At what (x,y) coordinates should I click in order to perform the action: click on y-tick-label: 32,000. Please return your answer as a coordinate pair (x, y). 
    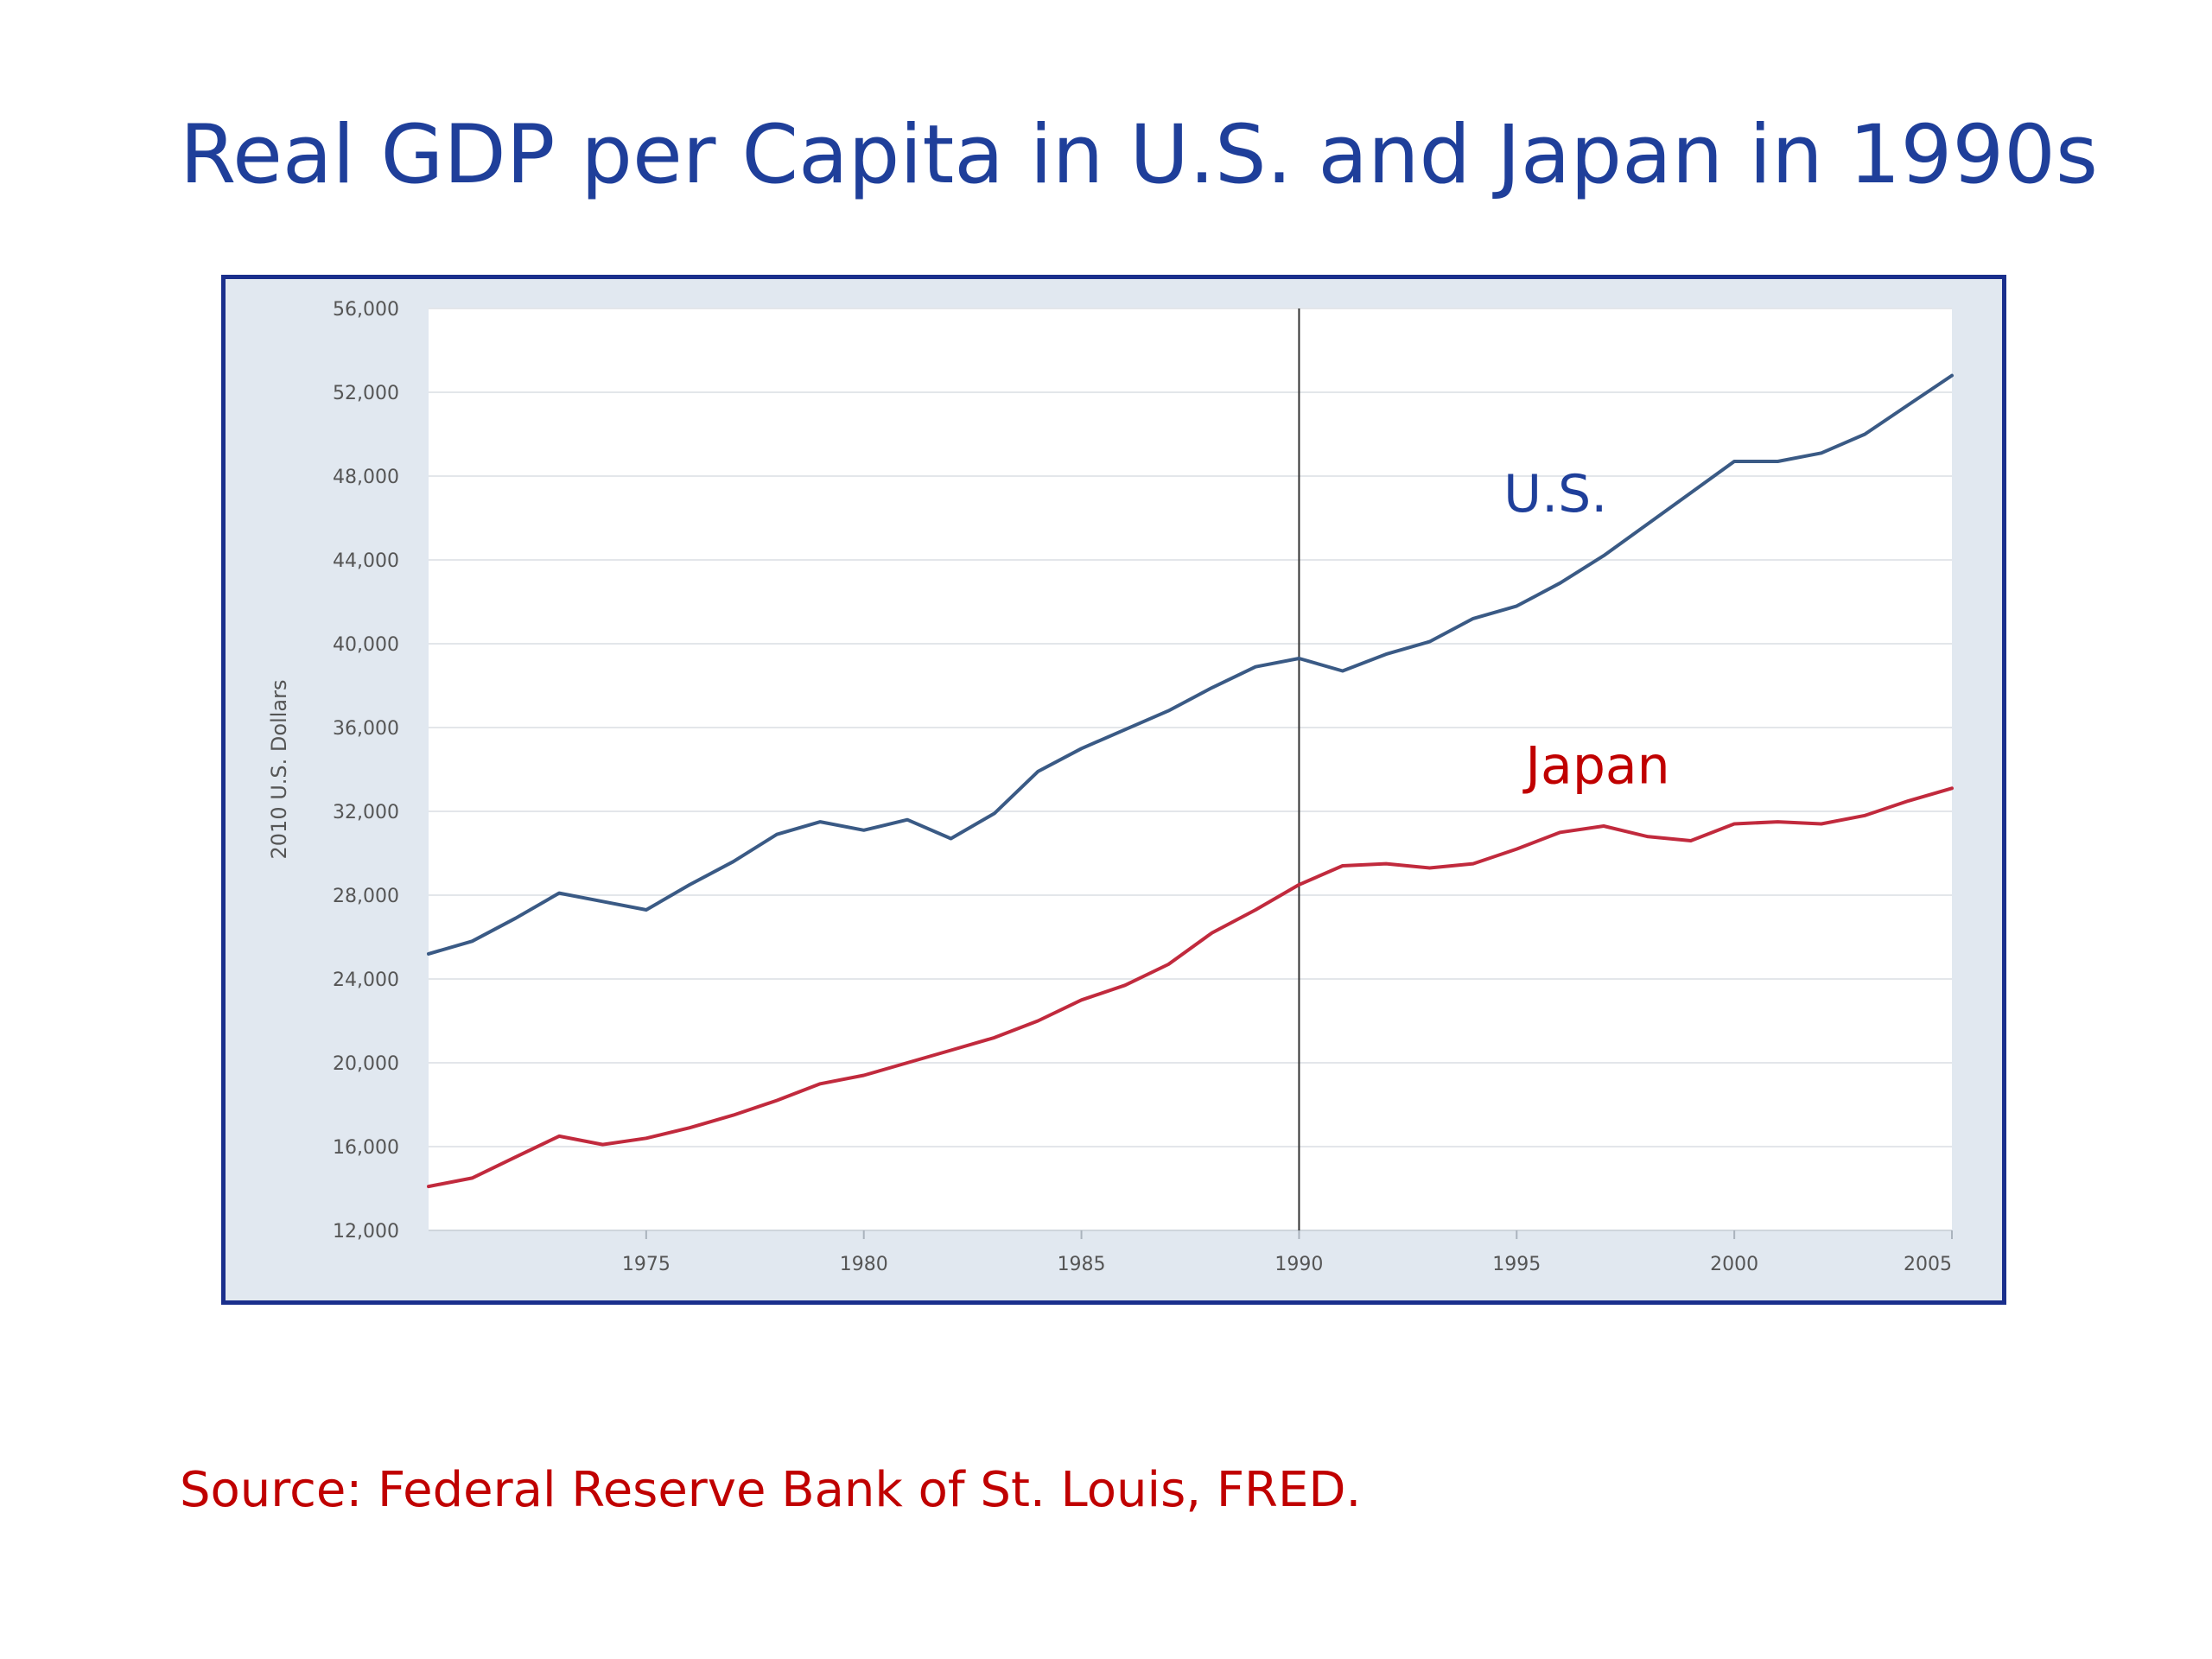
    Looking at the image, I should click on (366, 812).